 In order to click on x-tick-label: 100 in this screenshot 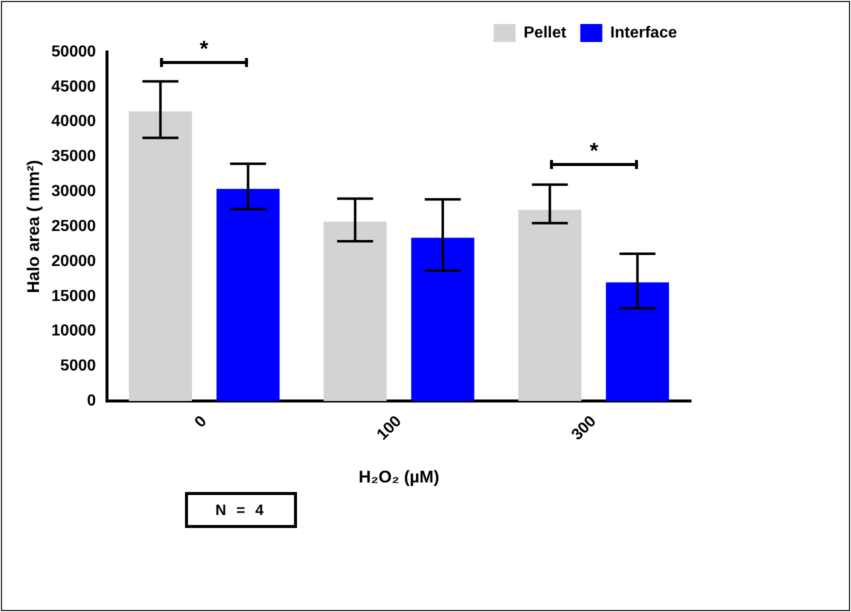, I will do `click(389, 428)`.